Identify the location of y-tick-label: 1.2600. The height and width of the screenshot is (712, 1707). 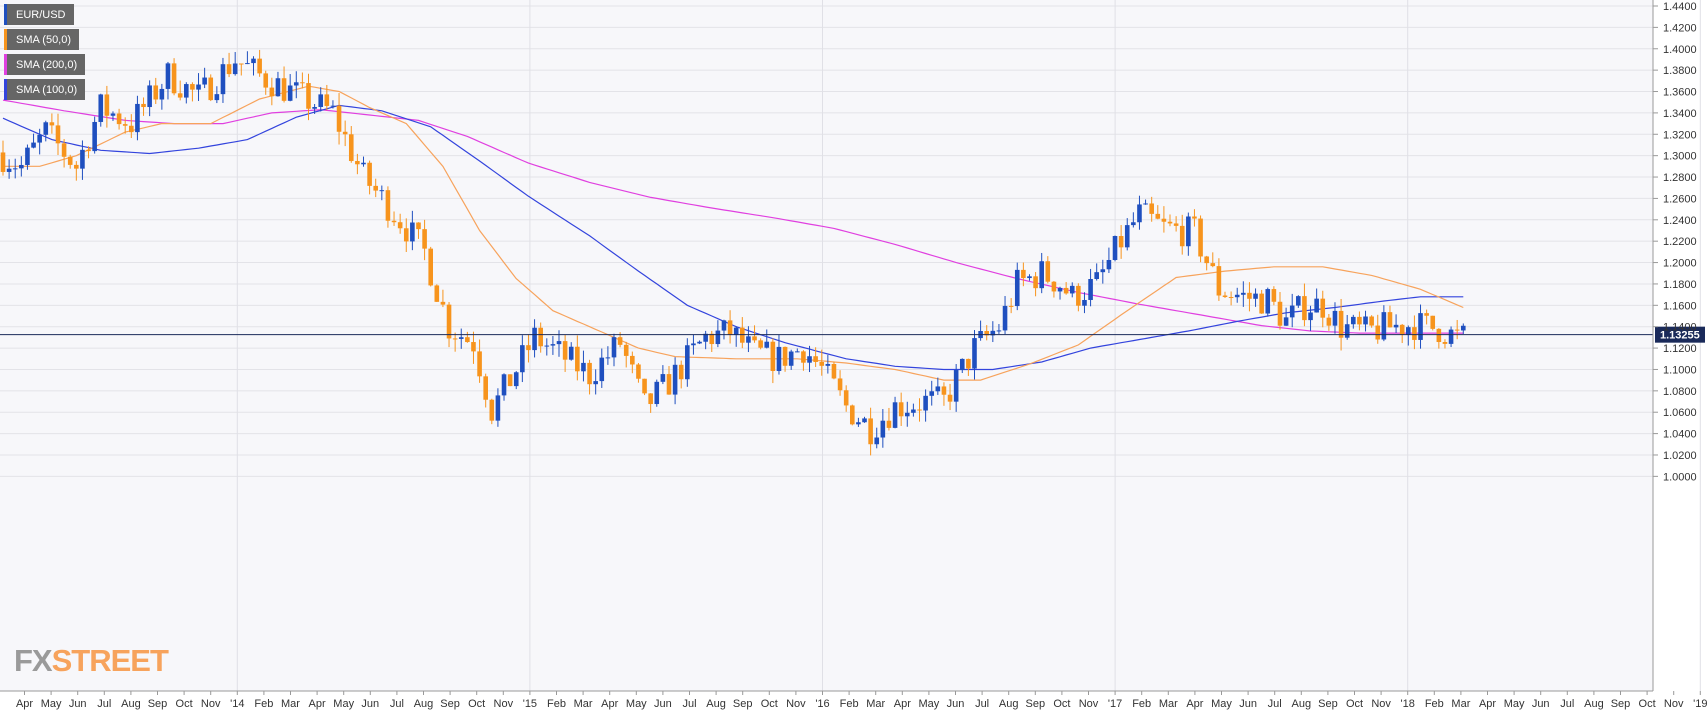
(1680, 199).